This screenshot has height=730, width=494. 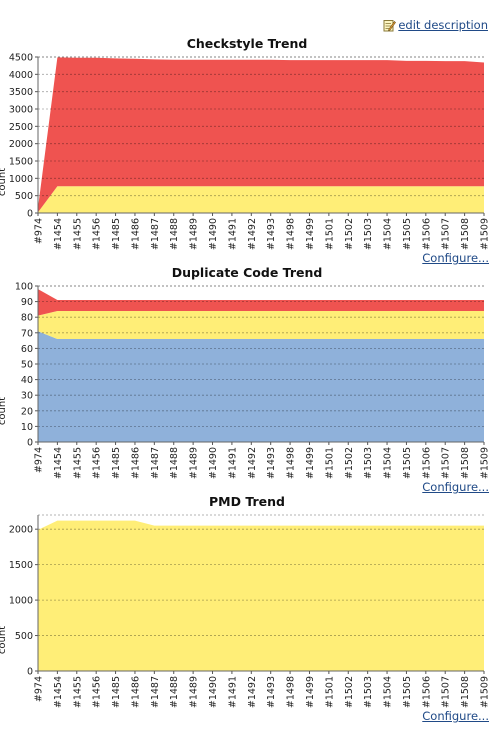 I want to click on edit-note-icon, so click(x=390, y=25).